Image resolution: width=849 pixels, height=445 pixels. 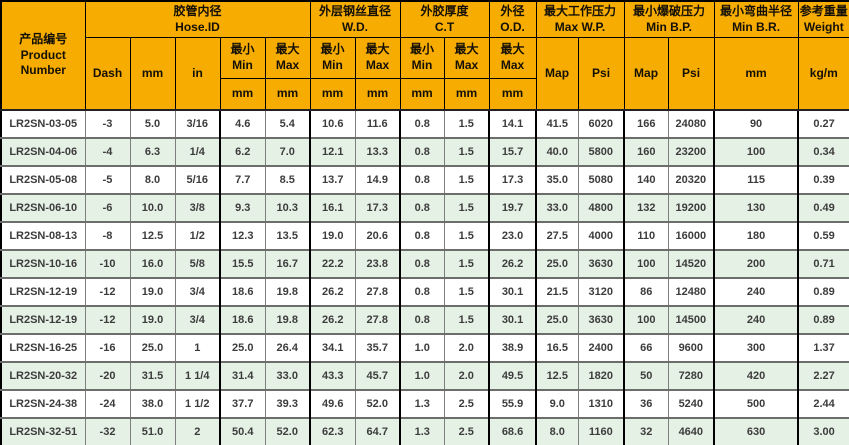 I want to click on cell-wd_min_mm: 12.1, so click(x=332, y=152).